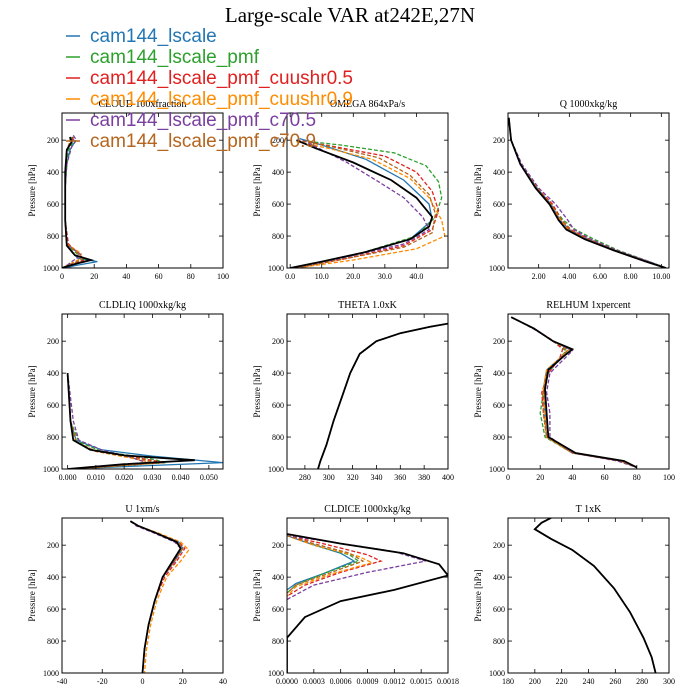 Image resolution: width=700 pixels, height=700 pixels. What do you see at coordinates (353, 477) in the screenshot?
I see `x-tick-label: 320` at bounding box center [353, 477].